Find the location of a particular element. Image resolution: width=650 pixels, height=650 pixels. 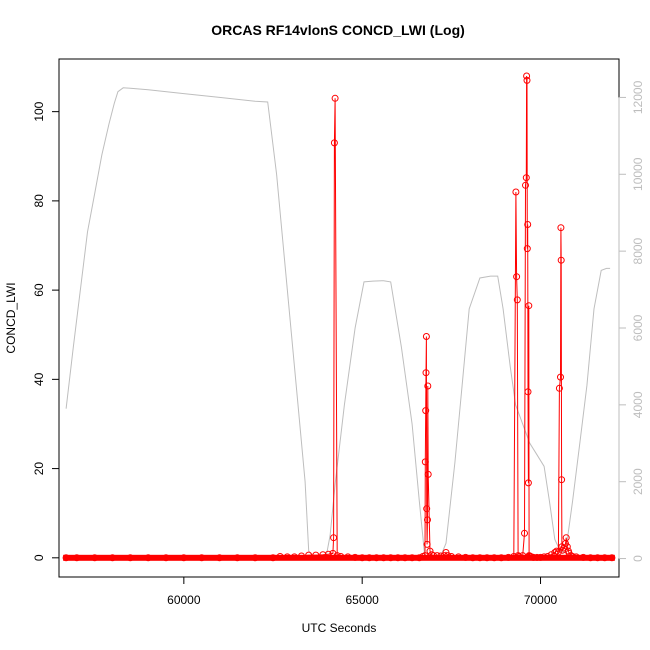

x-axis-label: UTC Seconds is located at coordinates (339, 628).